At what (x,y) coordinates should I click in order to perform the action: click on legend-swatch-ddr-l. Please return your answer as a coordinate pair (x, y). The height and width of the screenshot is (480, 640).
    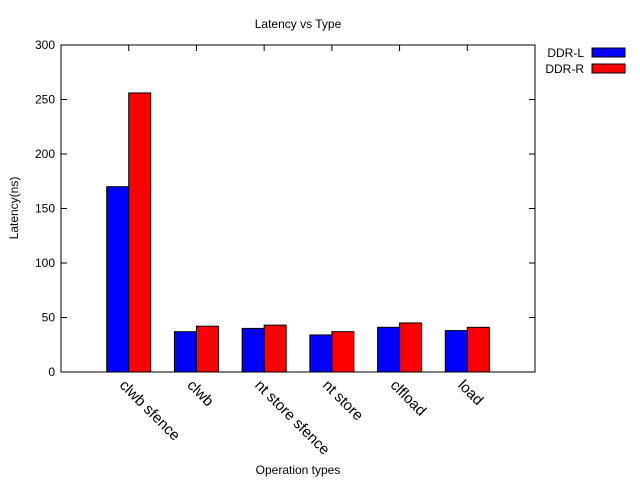
    Looking at the image, I should click on (608, 52).